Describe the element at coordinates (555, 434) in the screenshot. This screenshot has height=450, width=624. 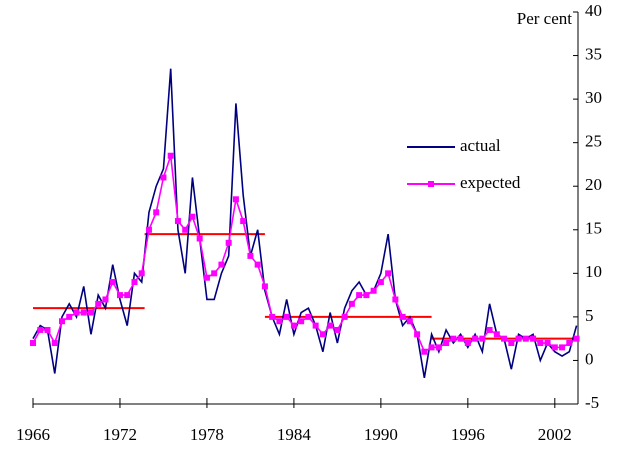
I see `x-tick-label: 2002` at that location.